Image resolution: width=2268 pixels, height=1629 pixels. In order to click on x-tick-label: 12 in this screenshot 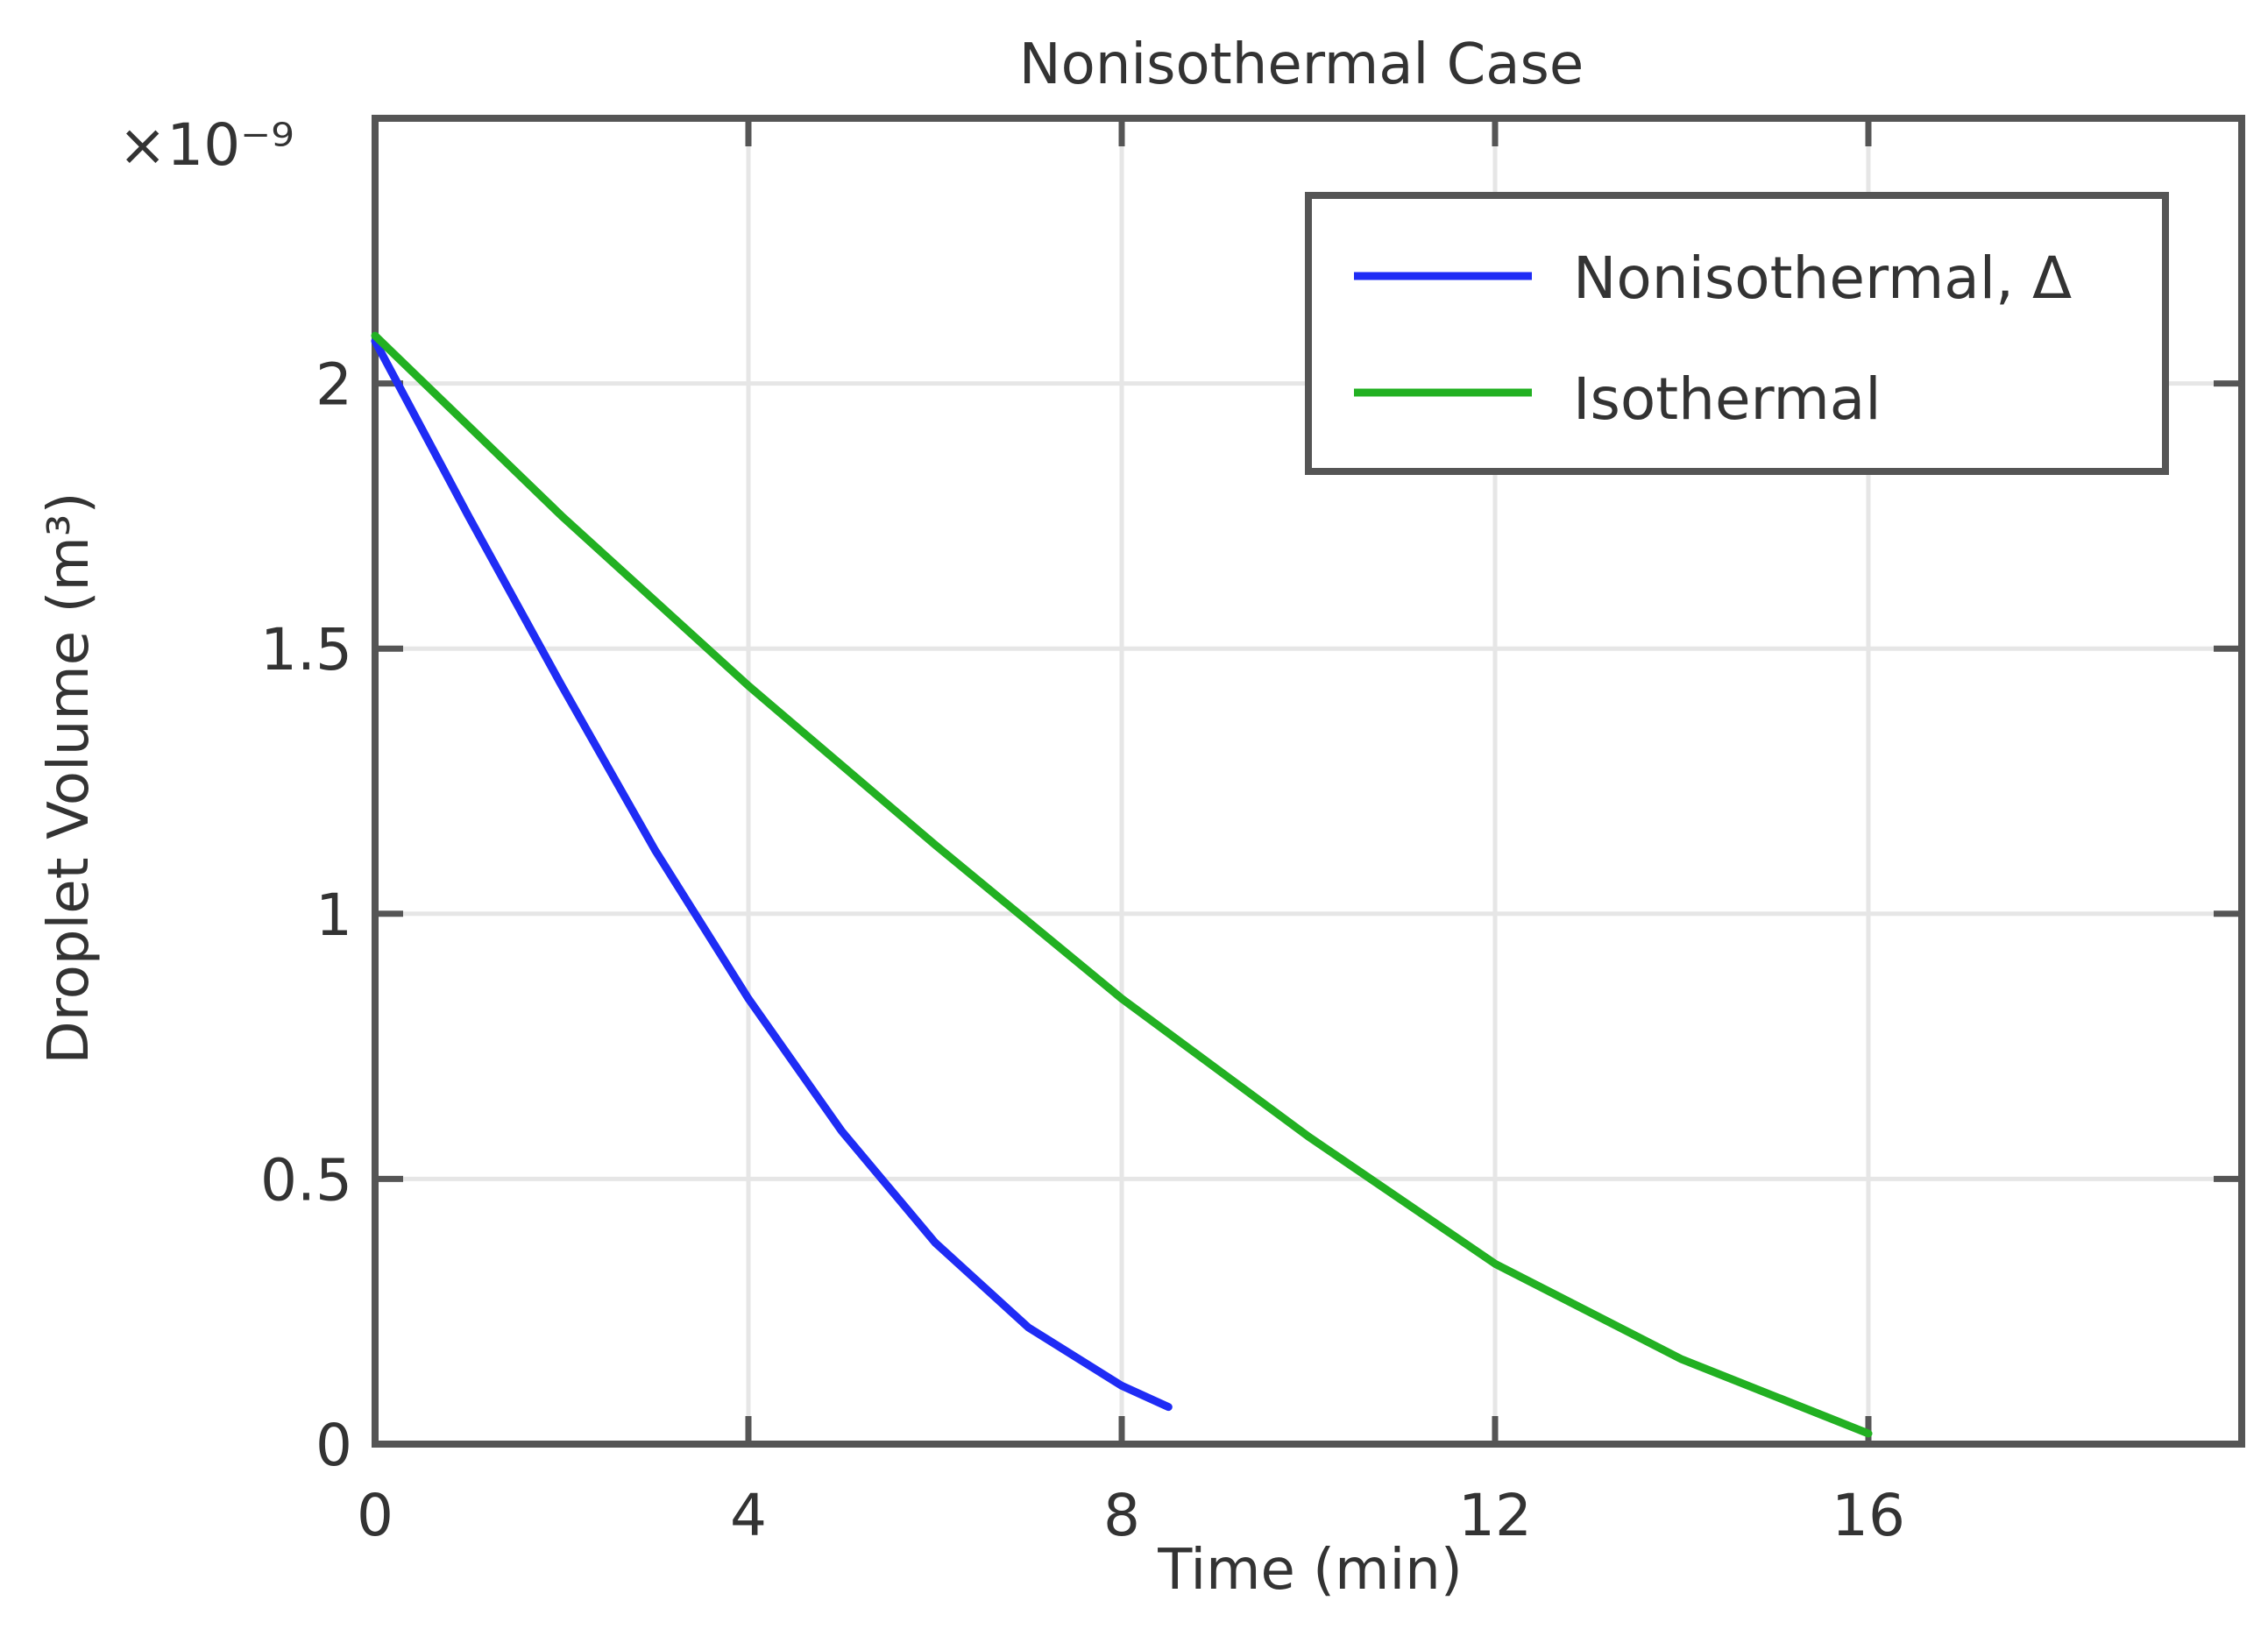, I will do `click(1495, 1515)`.